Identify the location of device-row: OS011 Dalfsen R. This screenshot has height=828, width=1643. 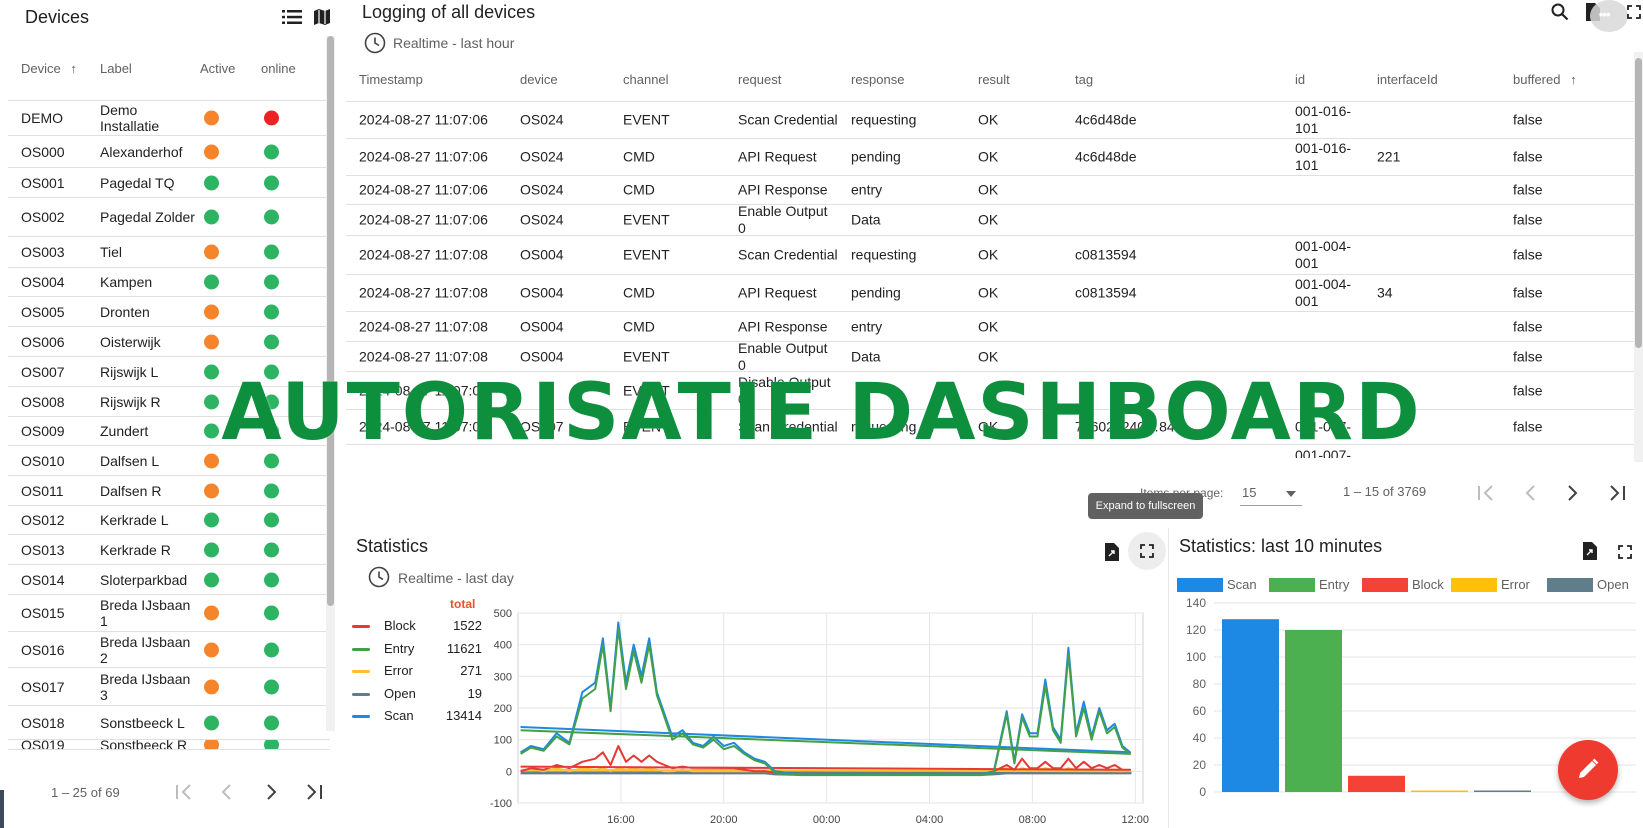
(169, 491).